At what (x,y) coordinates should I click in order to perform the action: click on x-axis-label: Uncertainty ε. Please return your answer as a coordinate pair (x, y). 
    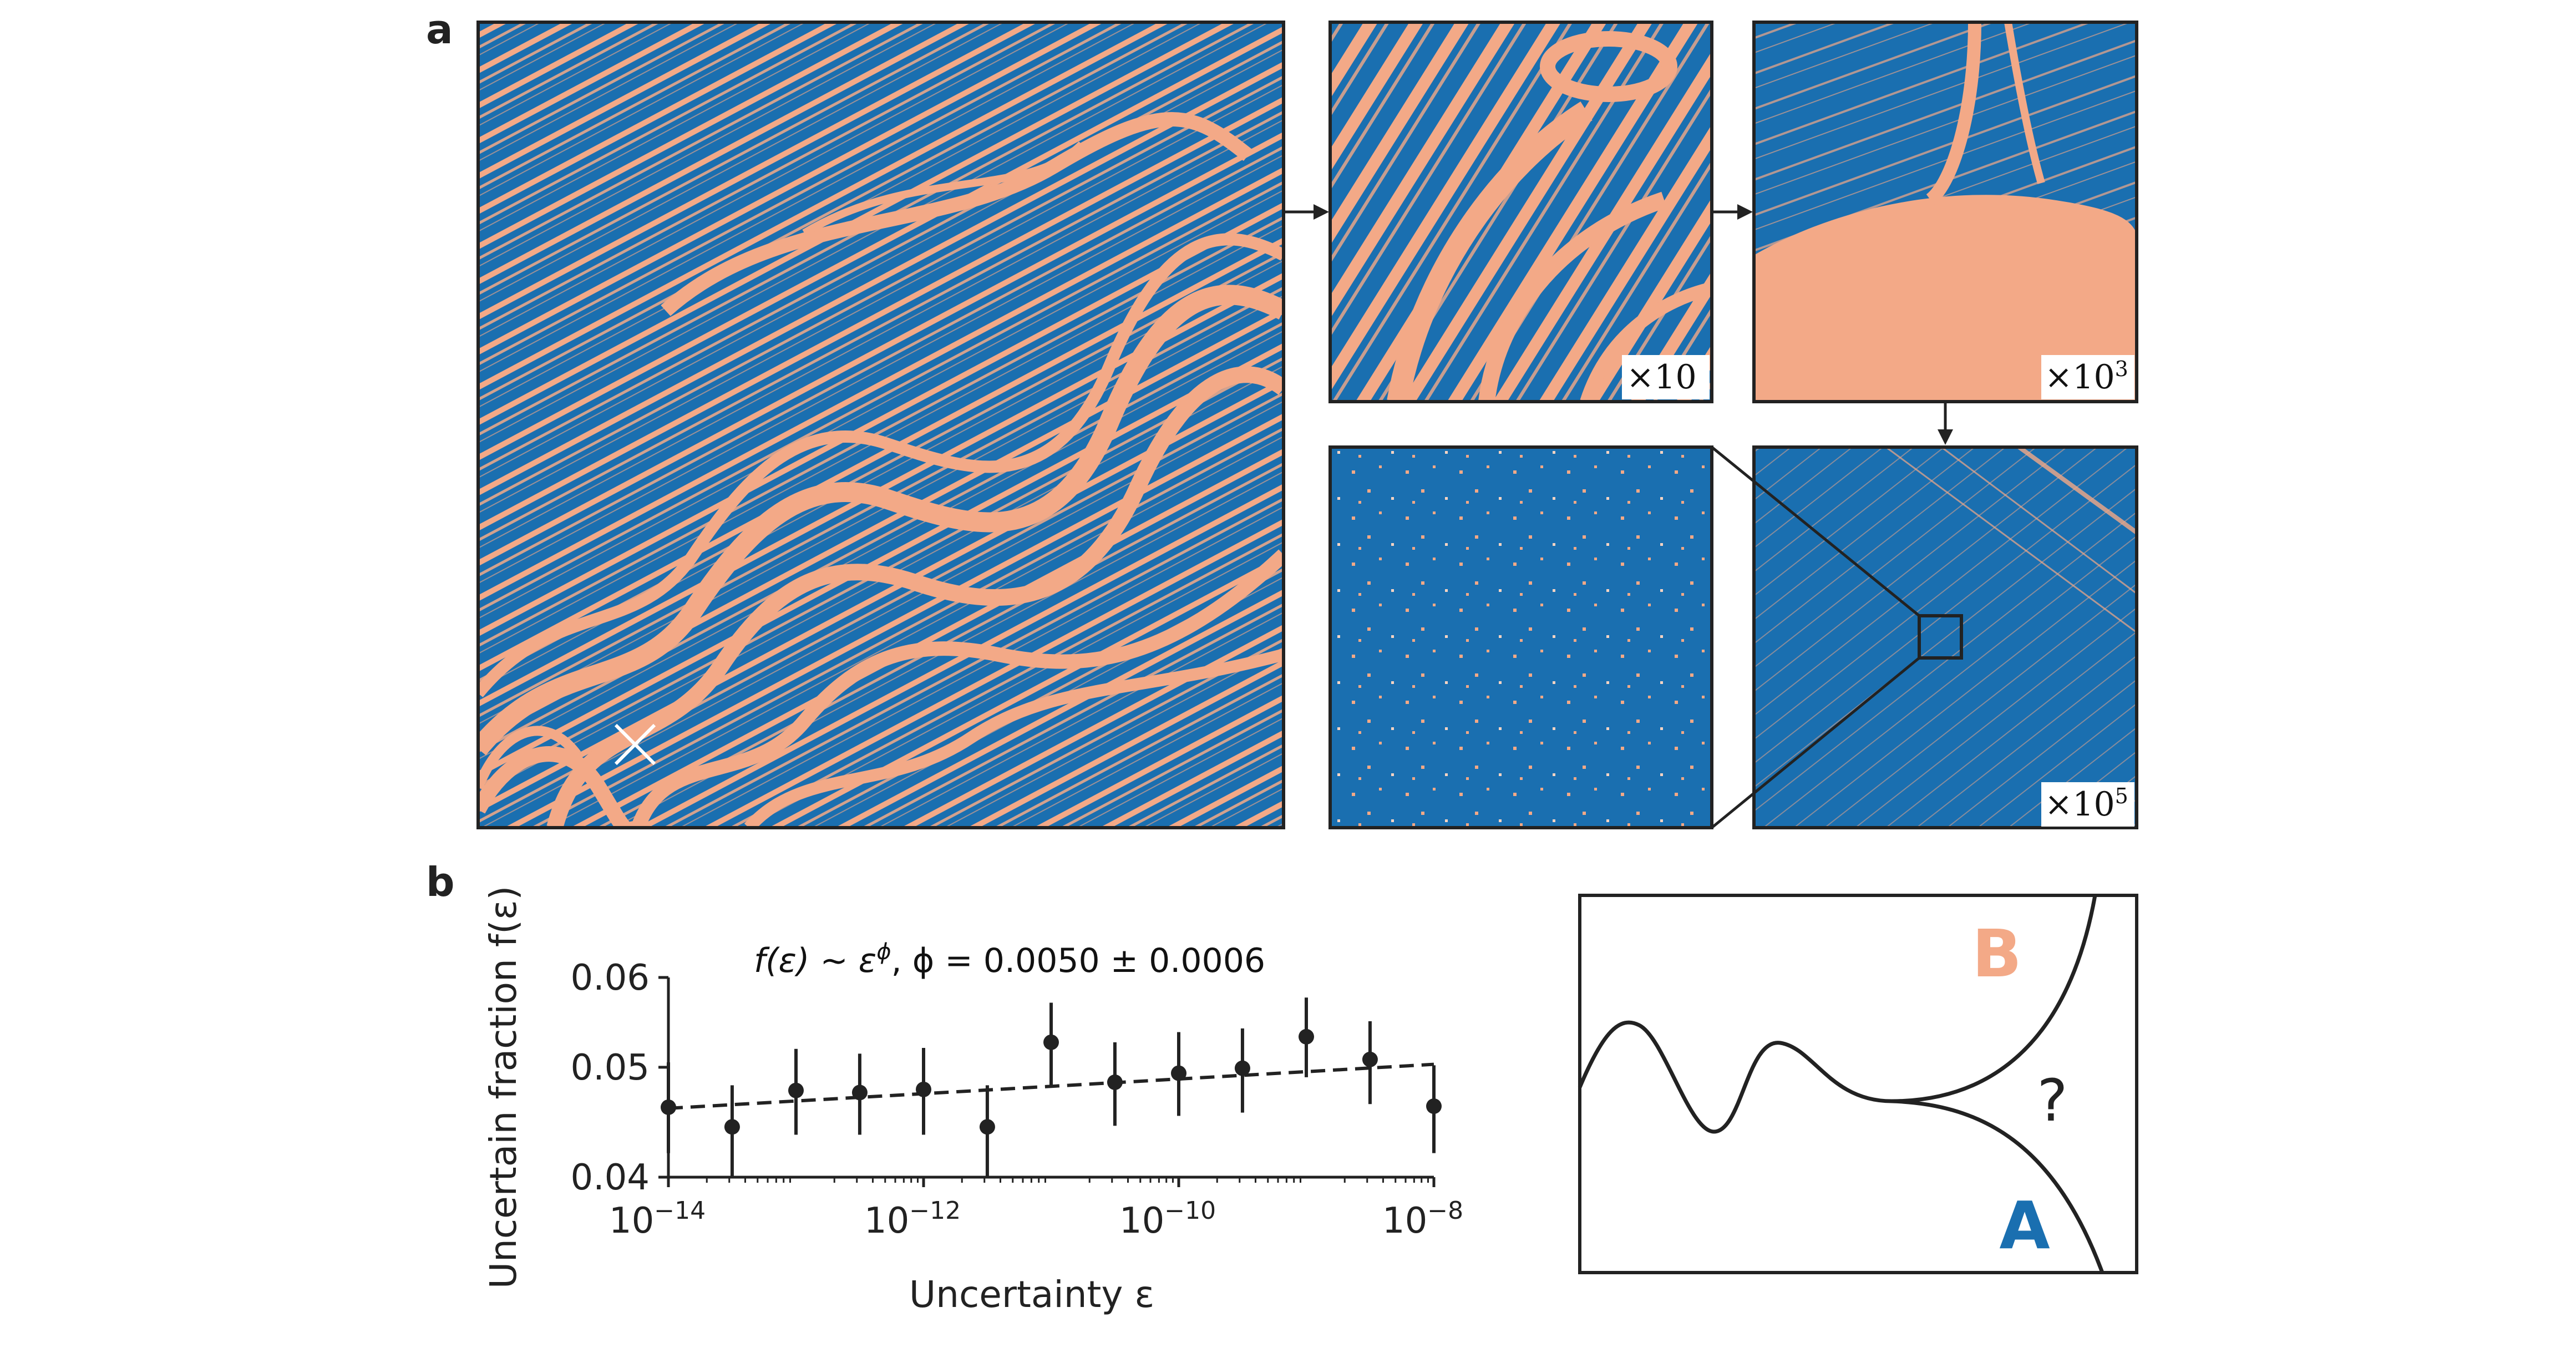
    Looking at the image, I should click on (1031, 1294).